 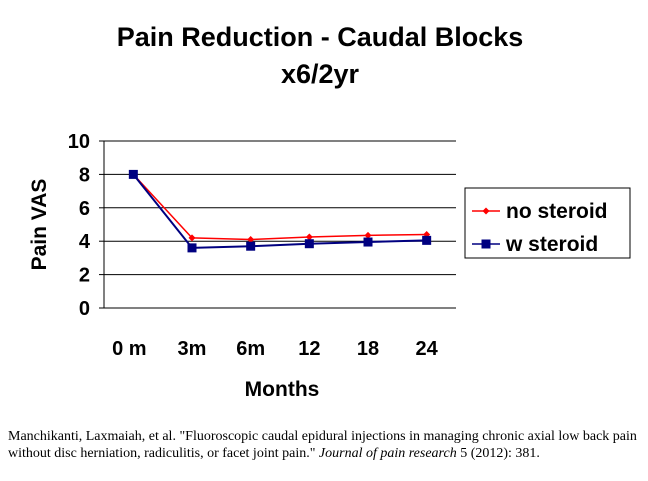 What do you see at coordinates (84, 209) in the screenshot?
I see `y-tick-label: 6` at bounding box center [84, 209].